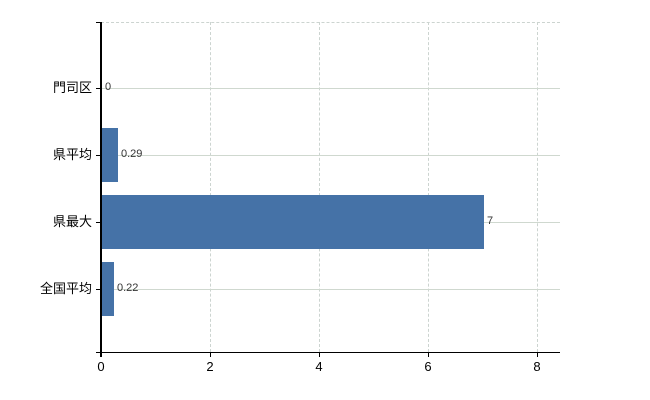  I want to click on category-label: 全国平均, so click(65, 288).